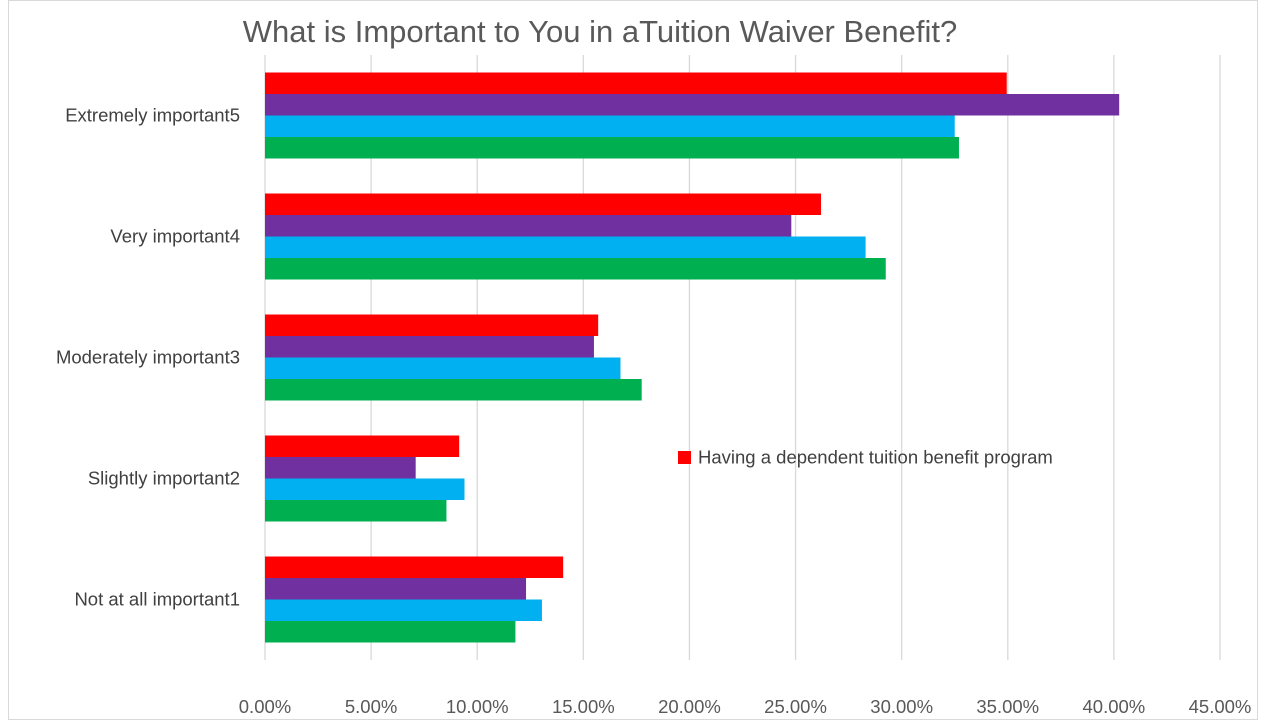 This screenshot has height=724, width=1261. What do you see at coordinates (795, 706) in the screenshot?
I see `x-tick-label: 25.00%` at bounding box center [795, 706].